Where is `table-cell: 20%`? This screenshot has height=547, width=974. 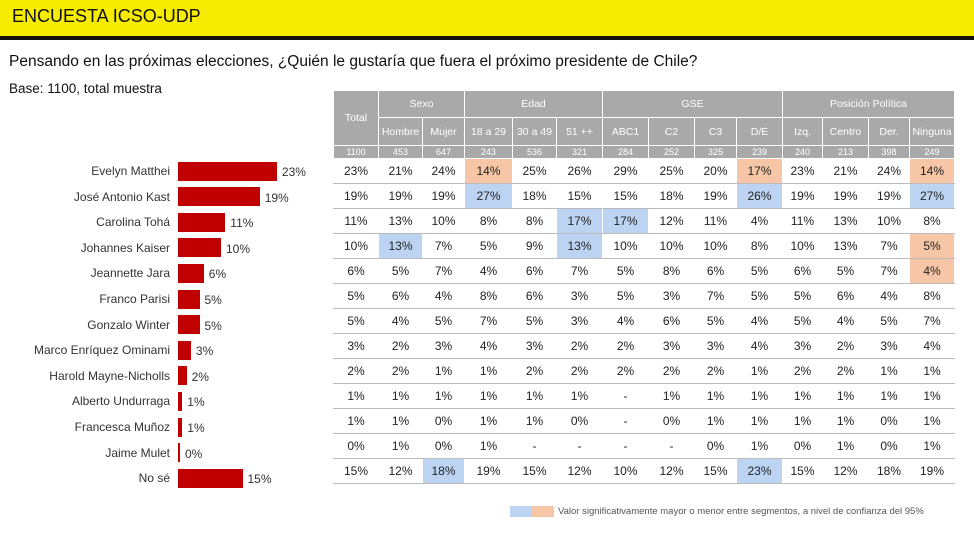
table-cell: 20% is located at coordinates (715, 171).